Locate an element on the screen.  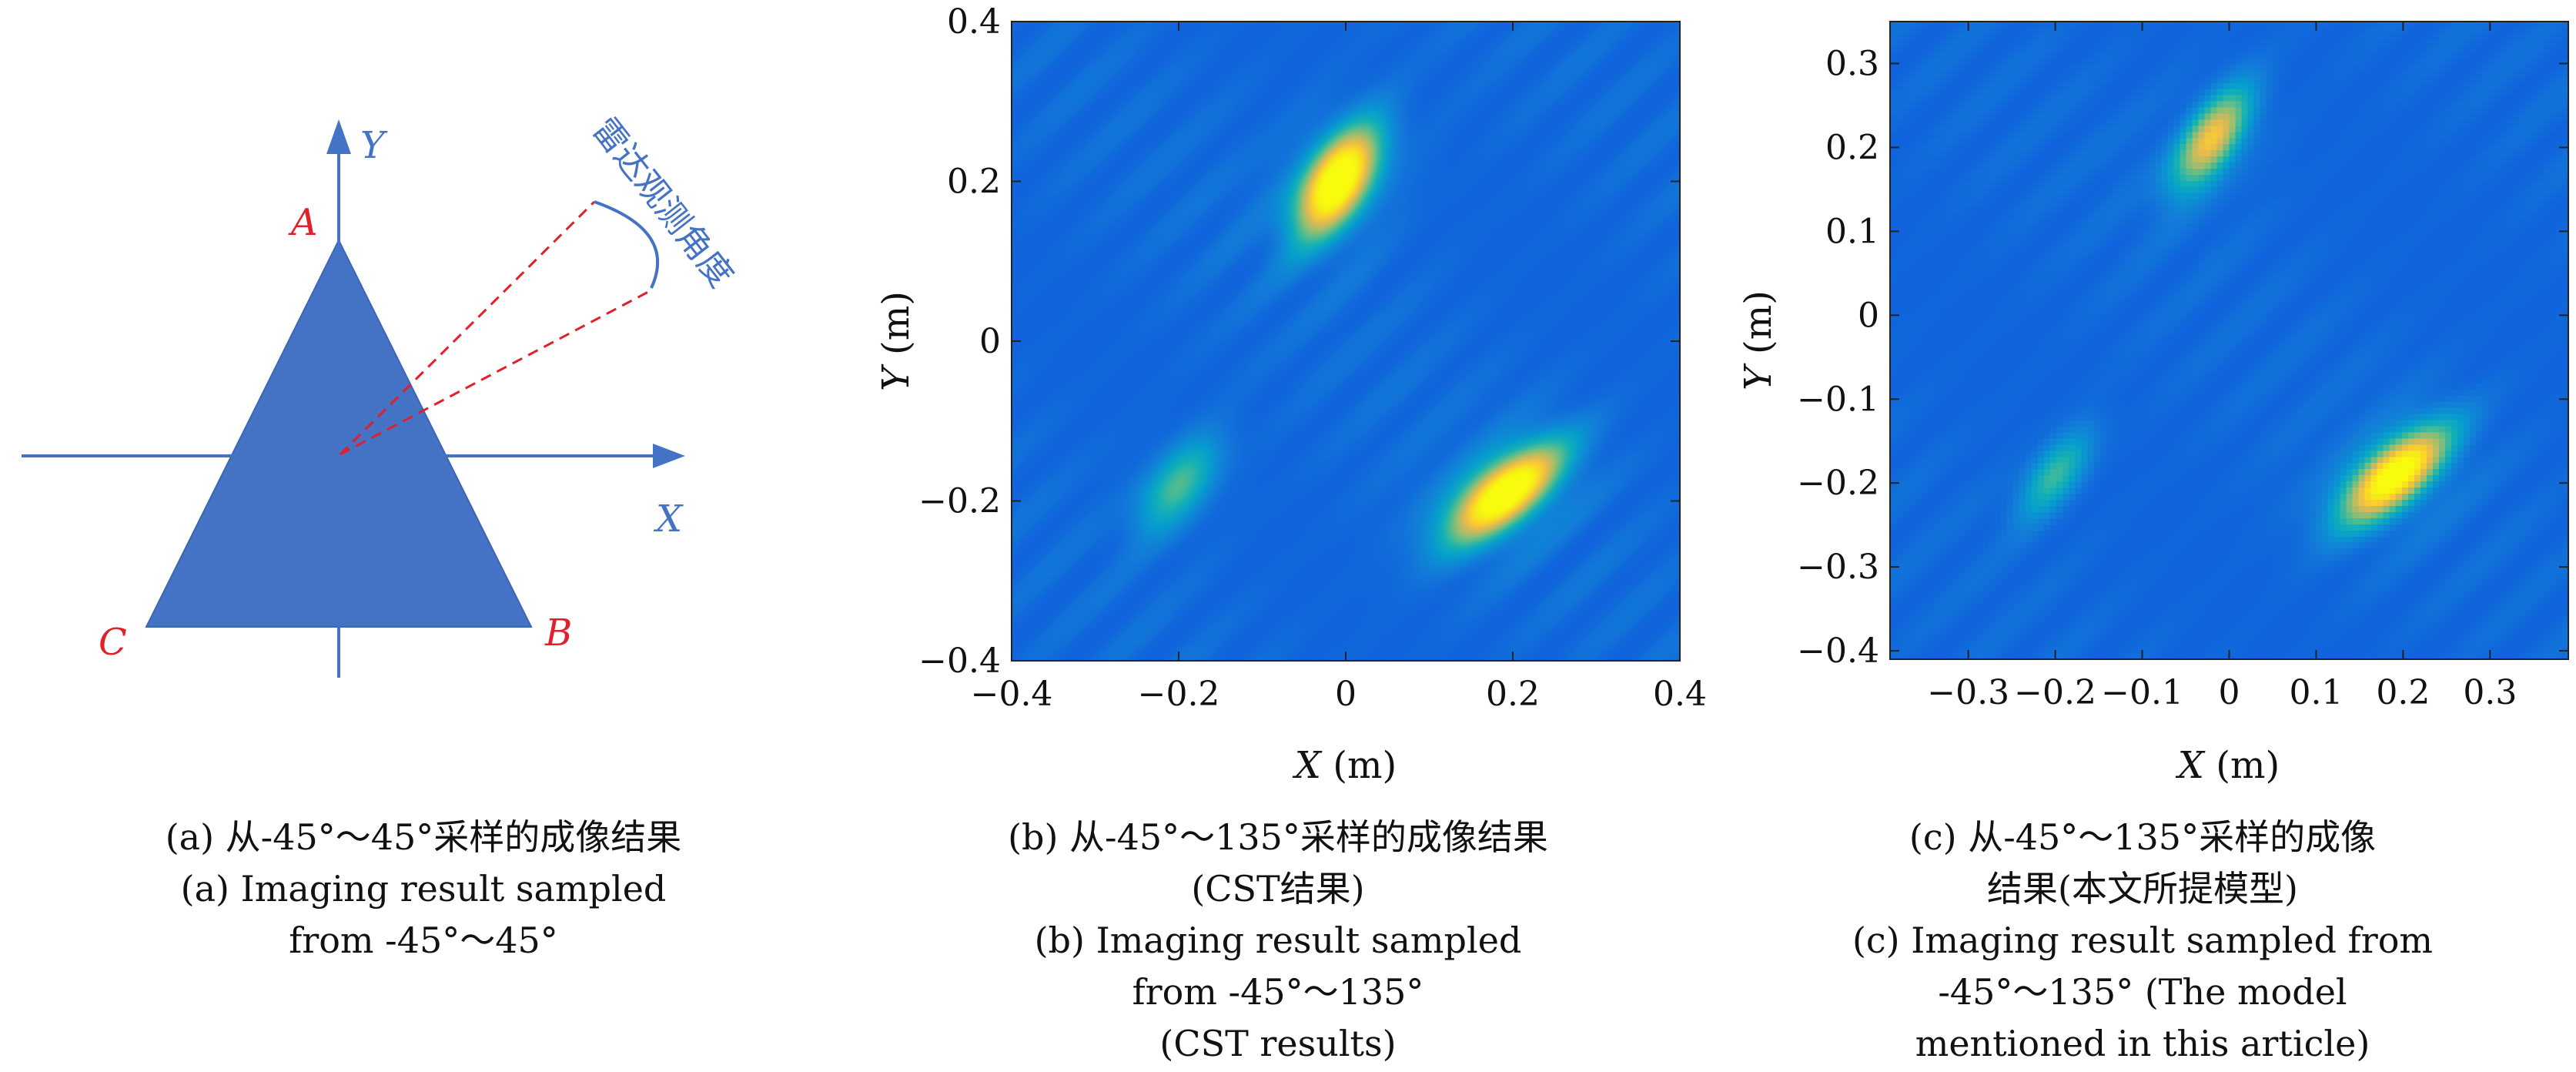
triangle-diagram: Y X A B C 雷达观测角度 is located at coordinates (382, 394).